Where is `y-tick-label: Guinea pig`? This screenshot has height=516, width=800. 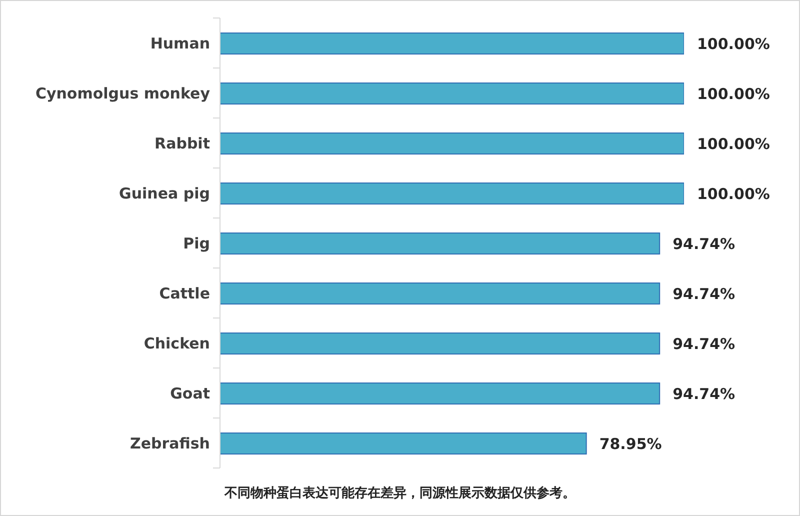
y-tick-label: Guinea pig is located at coordinates (164, 193).